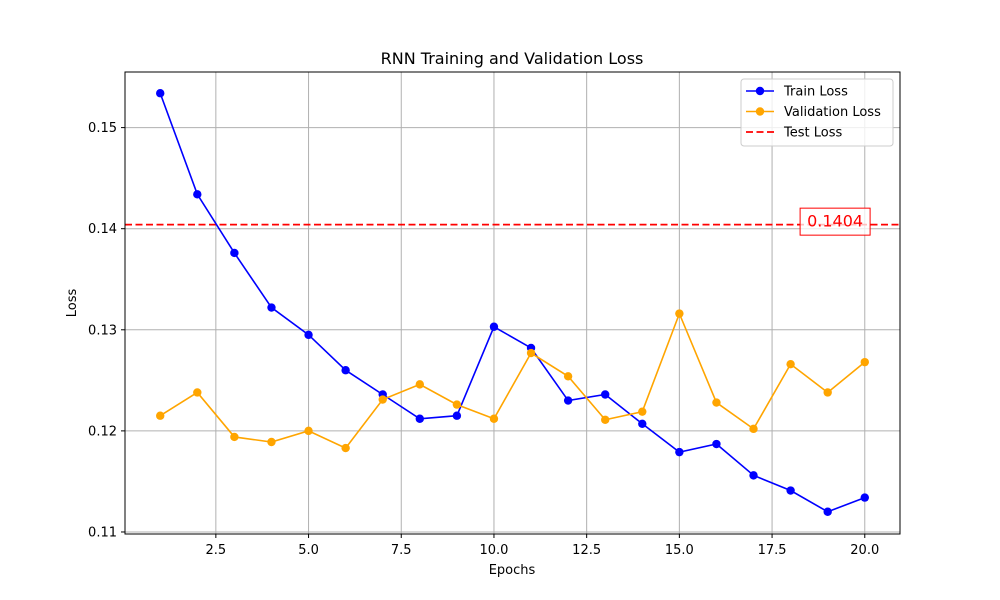 Image resolution: width=1000 pixels, height=600 pixels. I want to click on y-tick-label: 0.11, so click(102, 532).